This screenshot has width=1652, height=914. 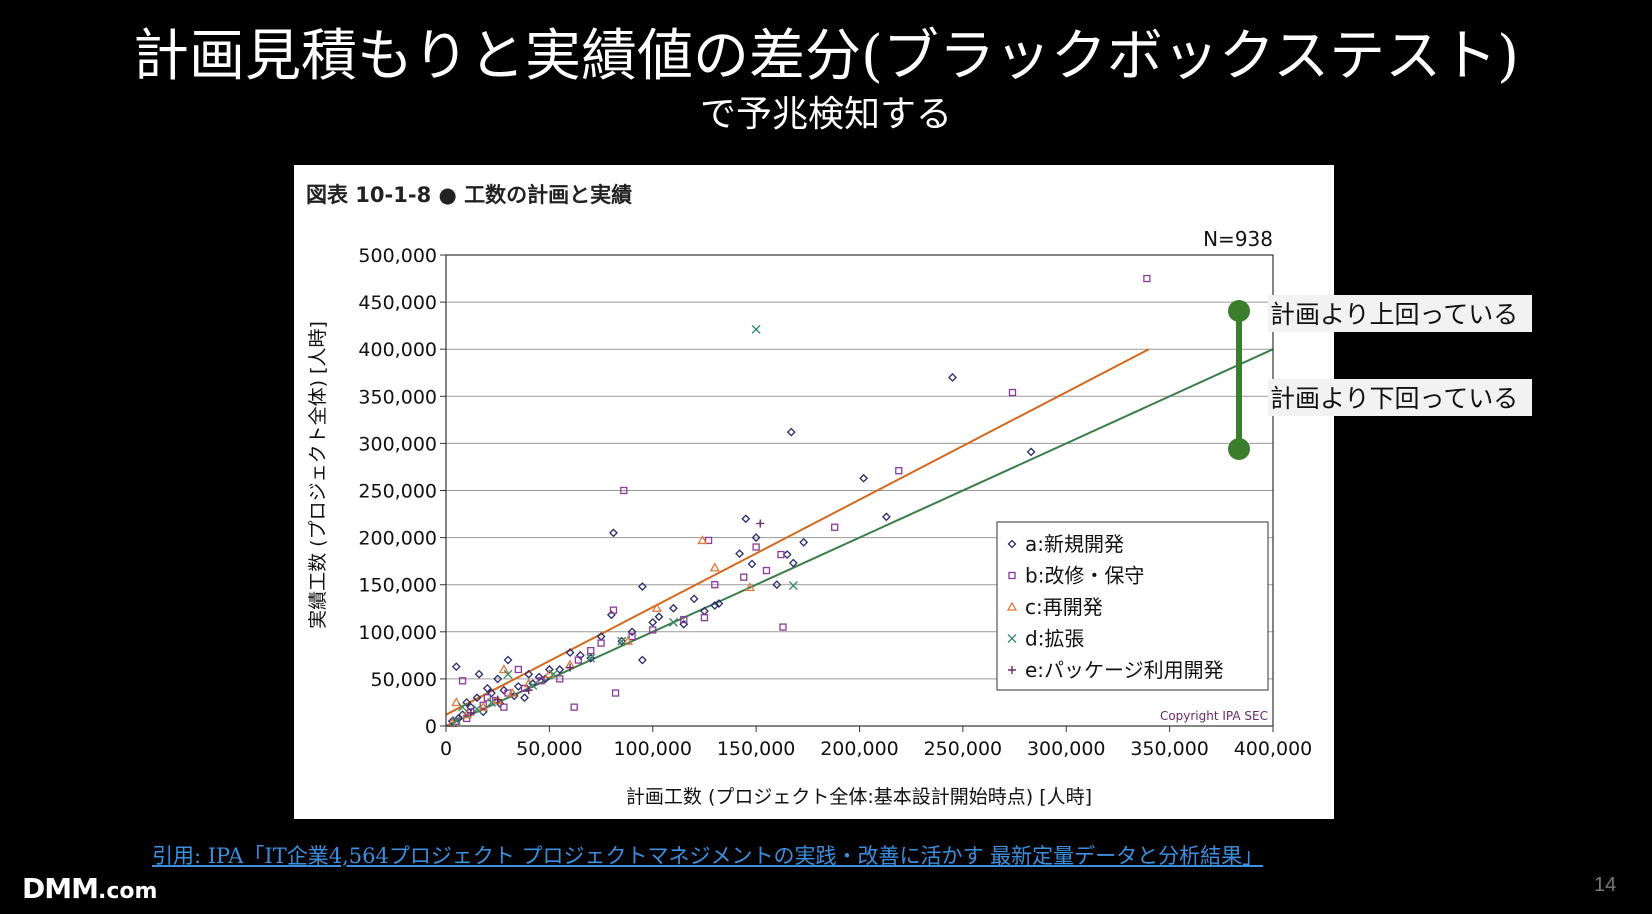 What do you see at coordinates (60, 888) in the screenshot?
I see `logo-text: DMM` at bounding box center [60, 888].